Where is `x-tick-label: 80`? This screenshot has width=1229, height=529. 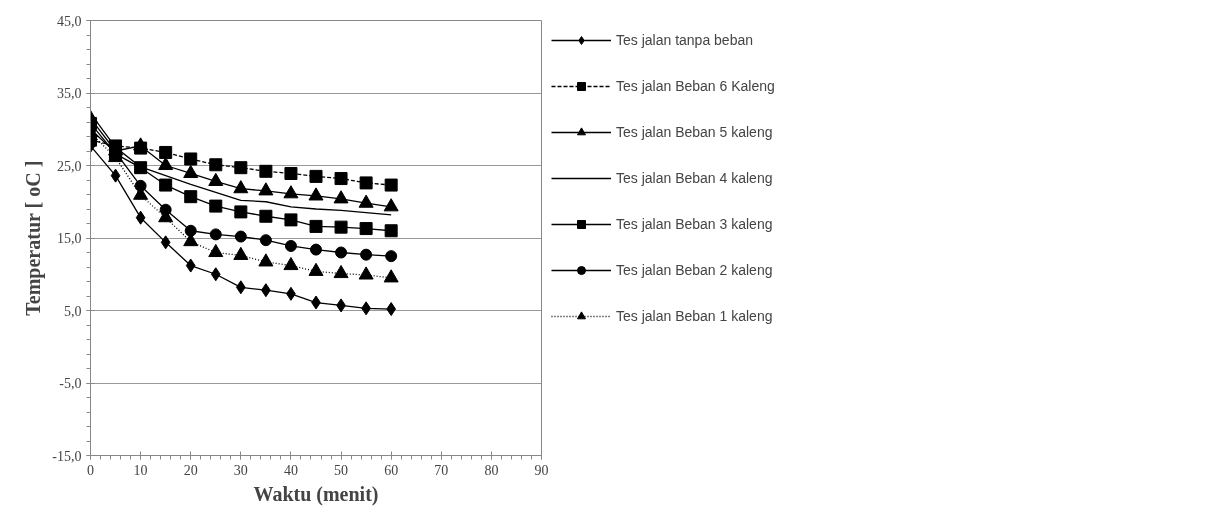
x-tick-label: 80 is located at coordinates (491, 470).